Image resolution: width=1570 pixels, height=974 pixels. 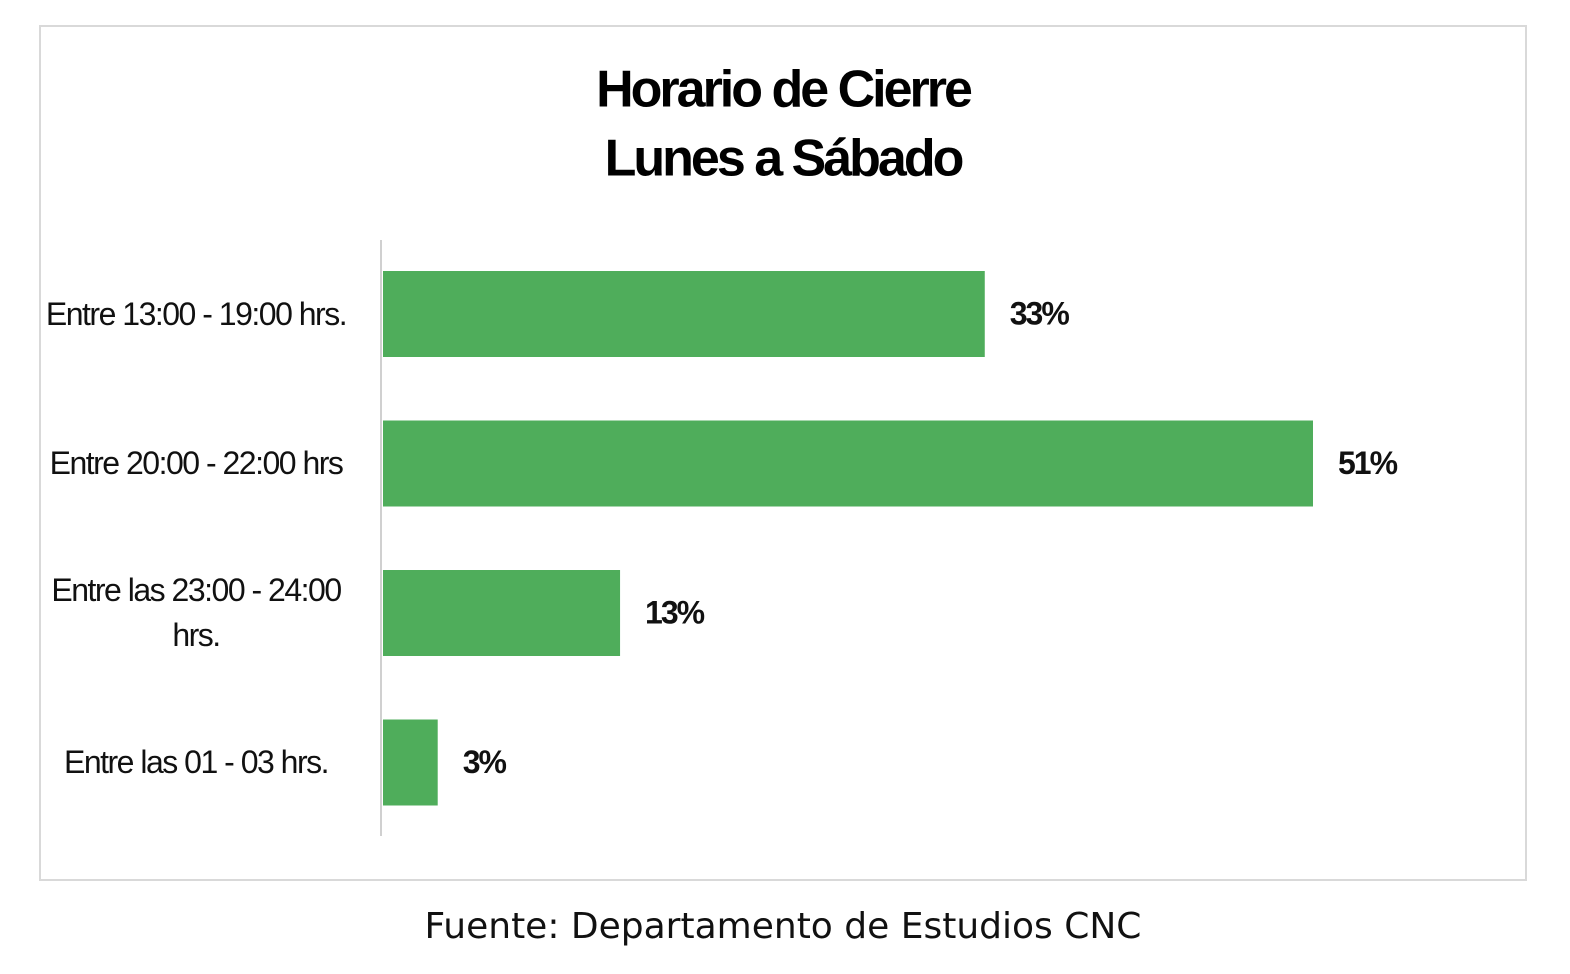 What do you see at coordinates (675, 612) in the screenshot?
I see `data-label: 13%` at bounding box center [675, 612].